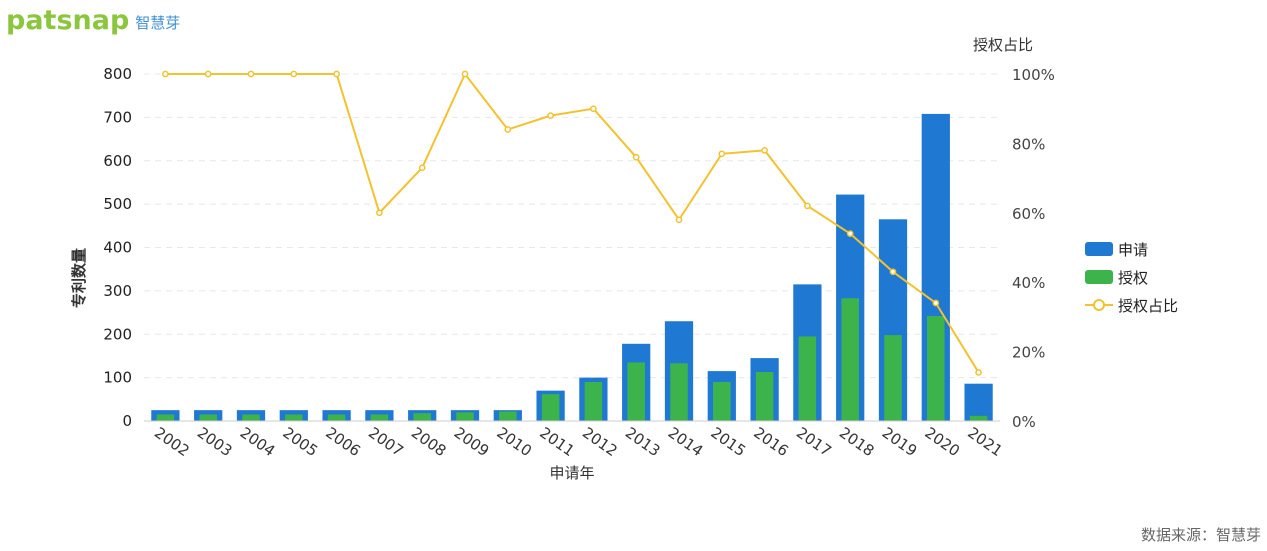  Describe the element at coordinates (764, 150) in the screenshot. I see `ratio-point-2016` at that location.